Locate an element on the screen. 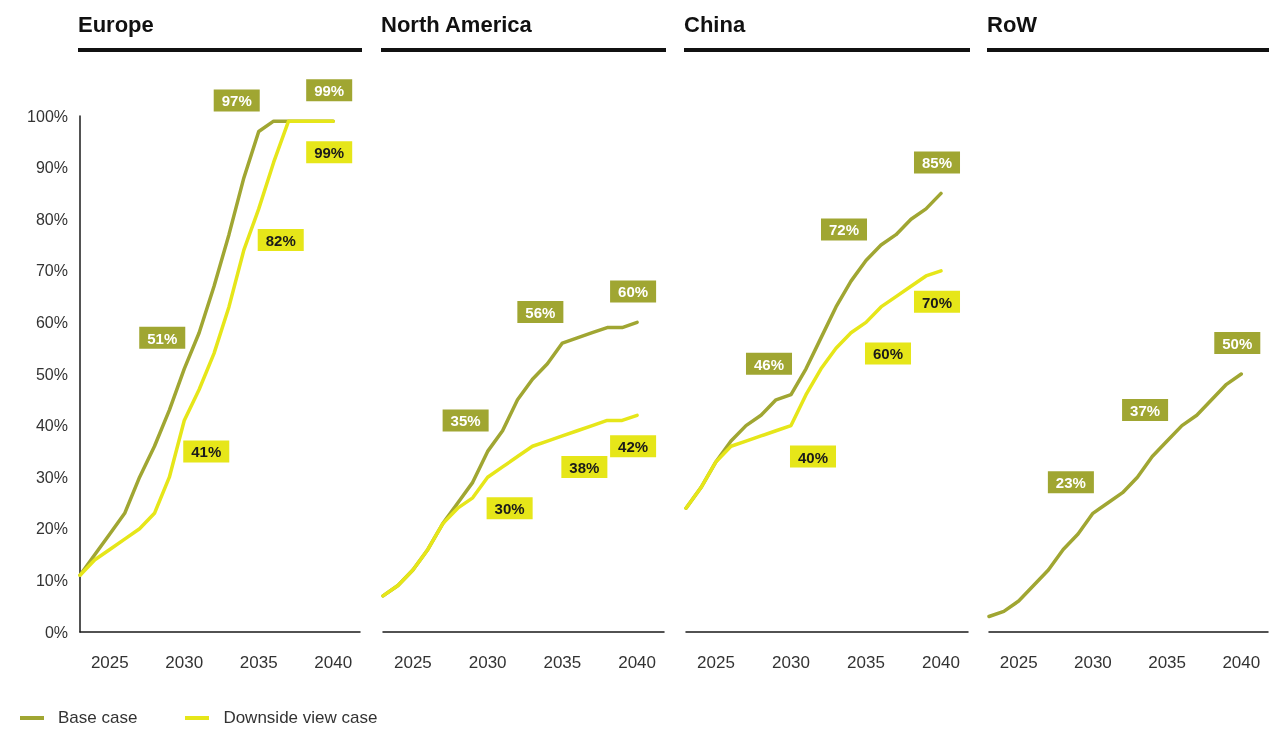 The image size is (1269, 733). data-label: 97% is located at coordinates (236, 101).